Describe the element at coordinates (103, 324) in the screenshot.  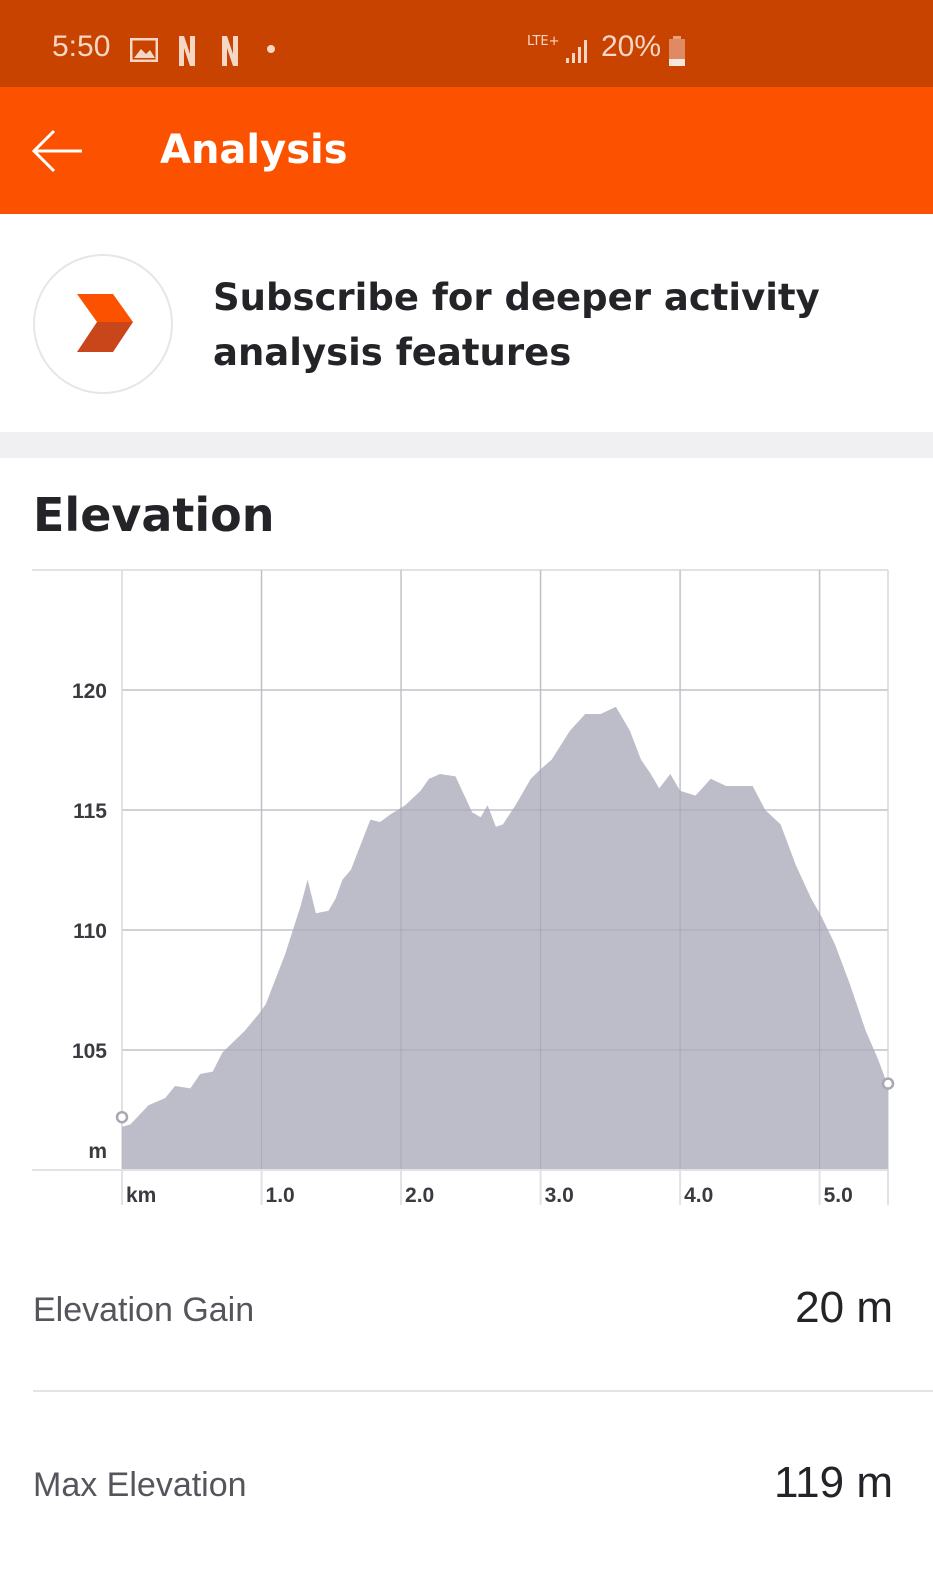
I see `strava-summit-chevron-icon` at that location.